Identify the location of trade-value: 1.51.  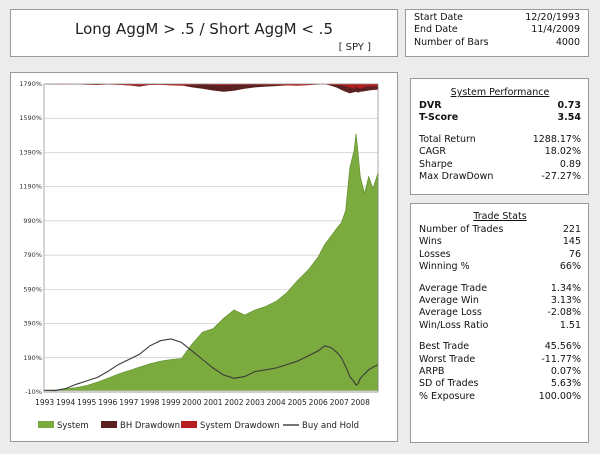
(570, 325).